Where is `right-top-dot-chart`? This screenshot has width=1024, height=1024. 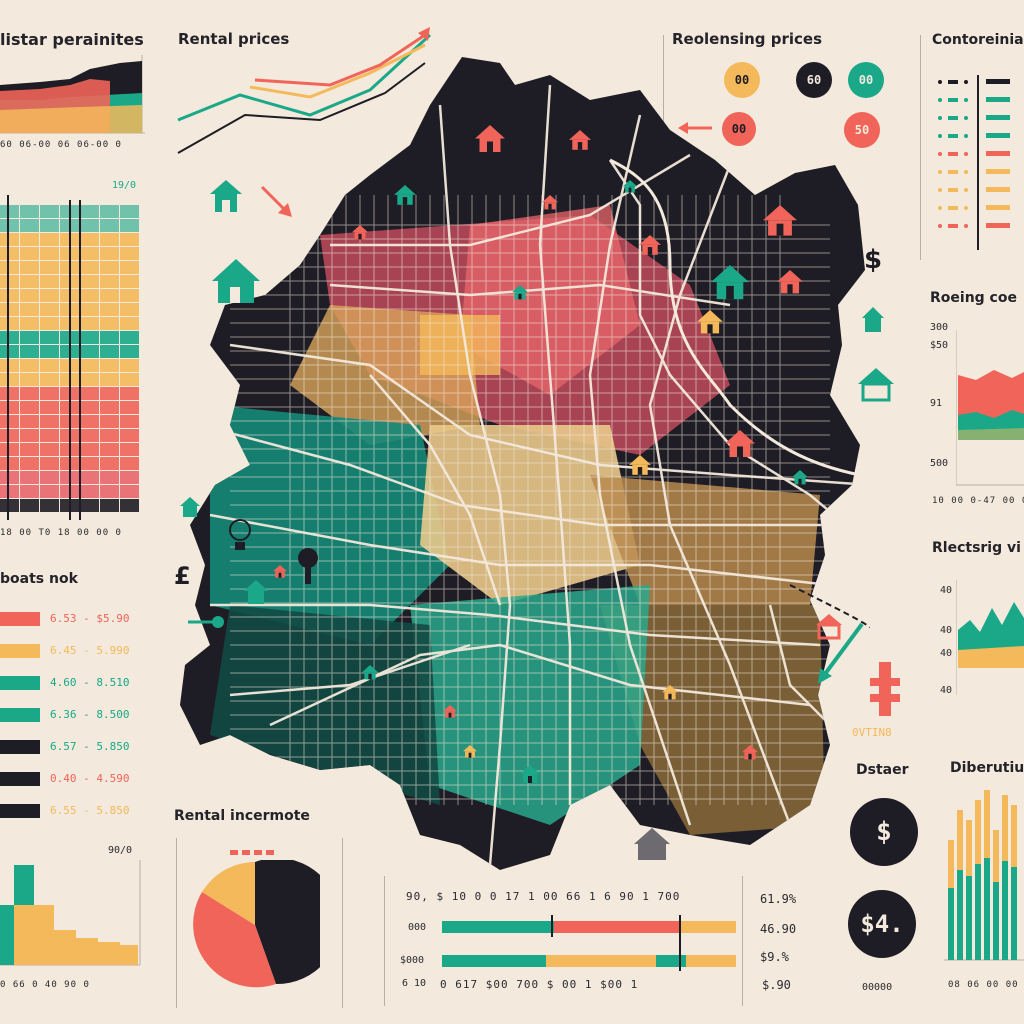 right-top-dot-chart is located at coordinates (974, 162).